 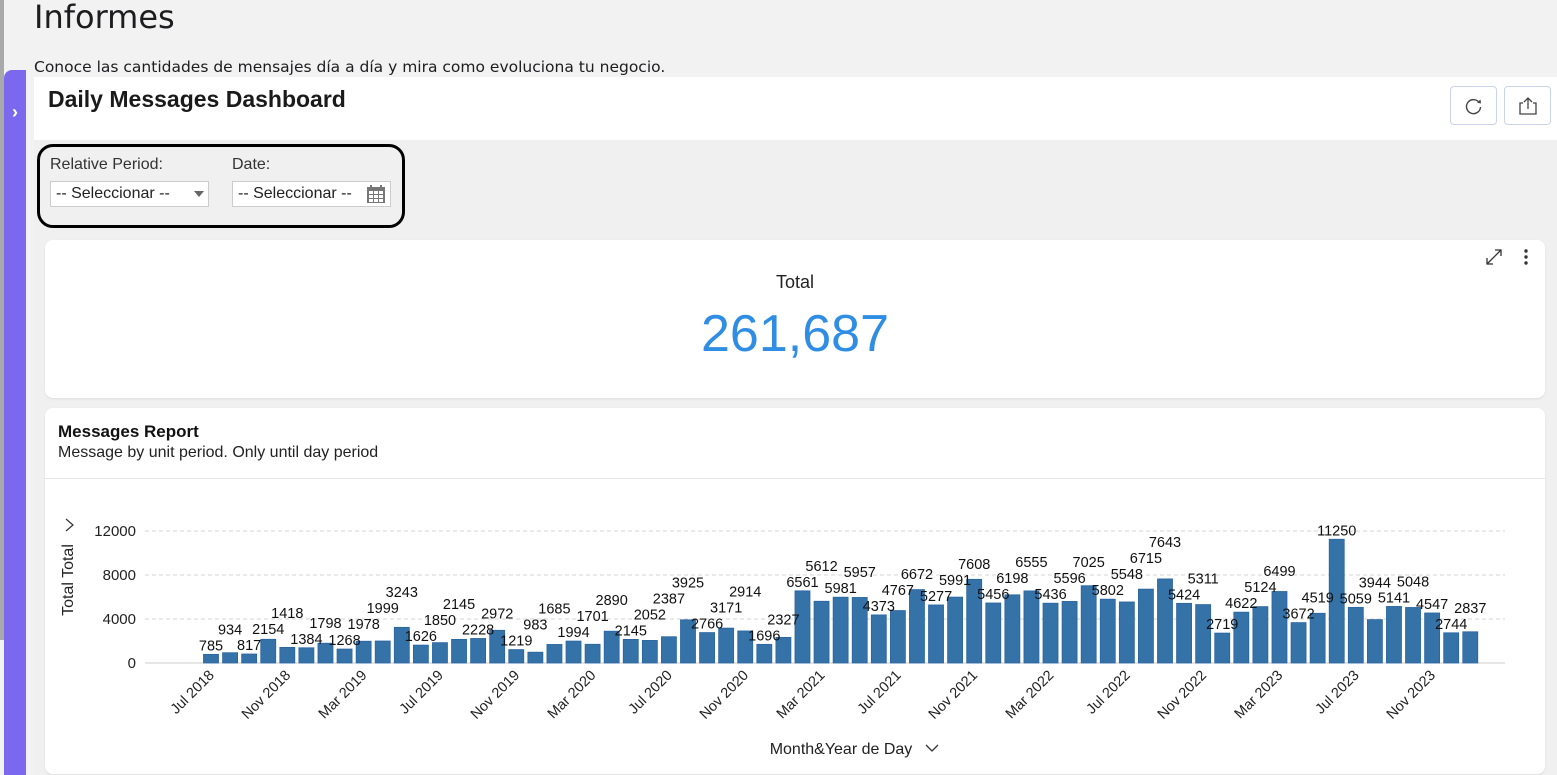 I want to click on more-options-icon, so click(x=1526, y=257).